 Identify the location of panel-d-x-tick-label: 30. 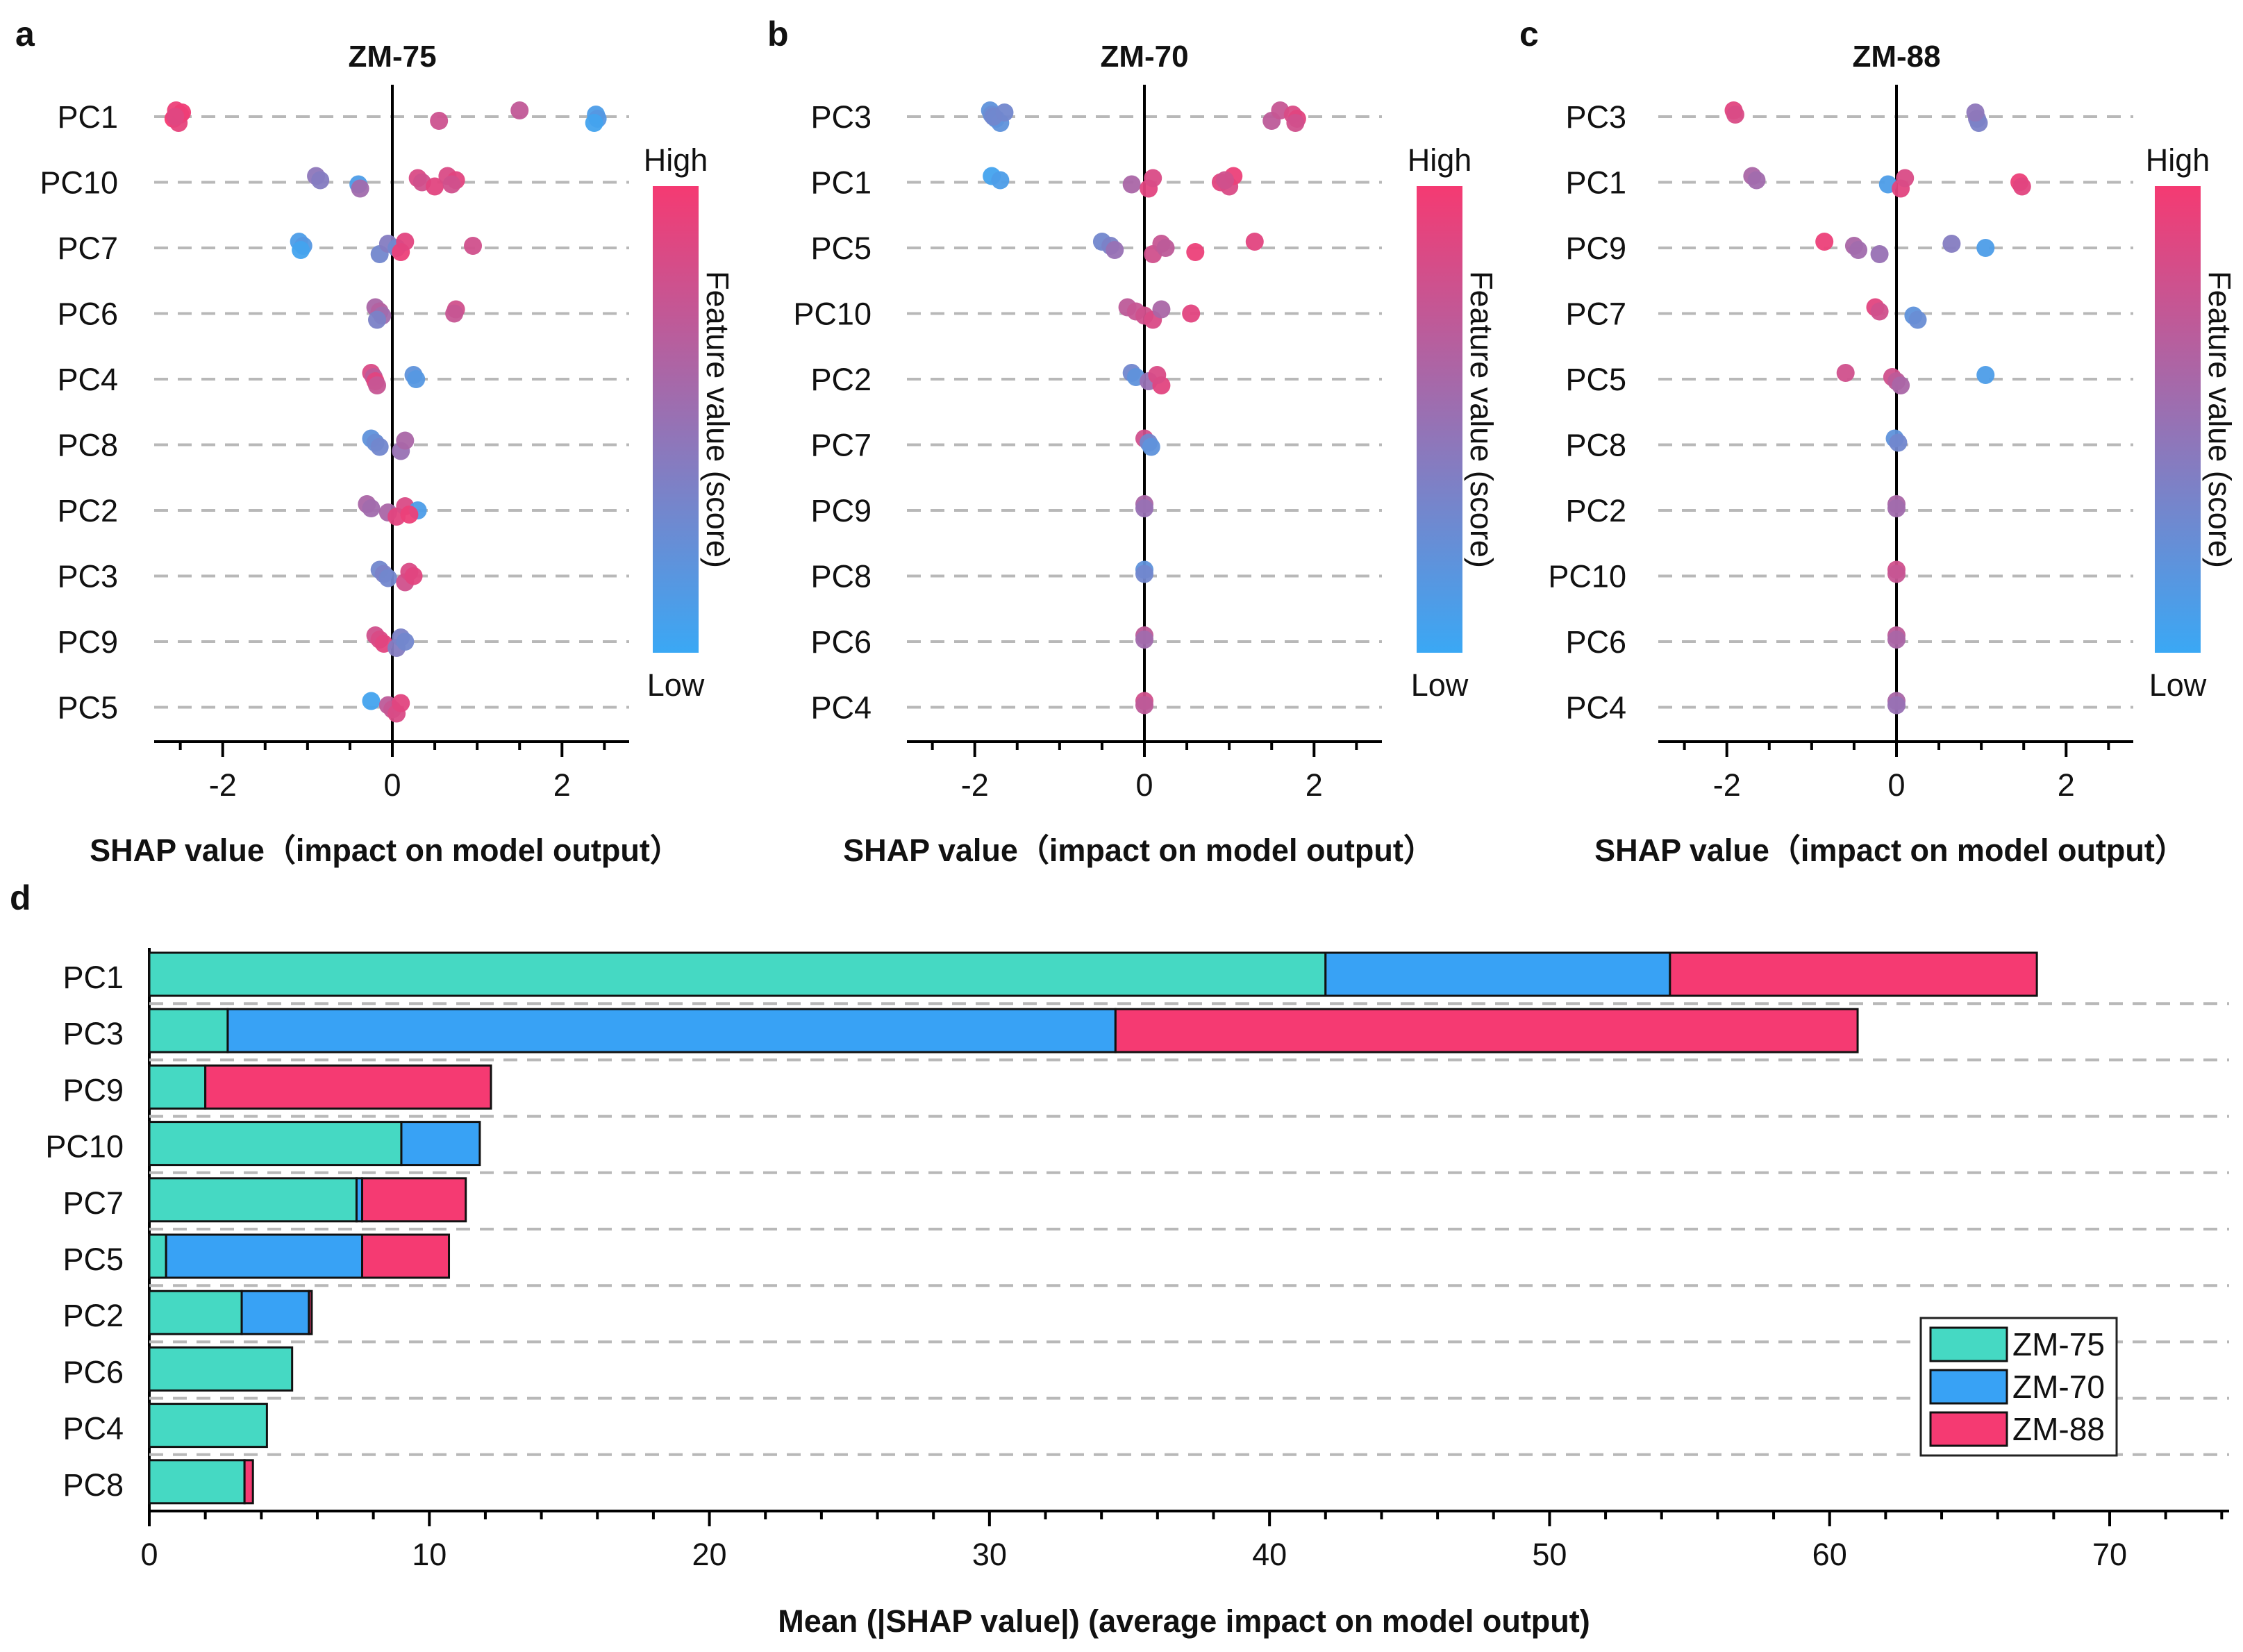
(989, 1554).